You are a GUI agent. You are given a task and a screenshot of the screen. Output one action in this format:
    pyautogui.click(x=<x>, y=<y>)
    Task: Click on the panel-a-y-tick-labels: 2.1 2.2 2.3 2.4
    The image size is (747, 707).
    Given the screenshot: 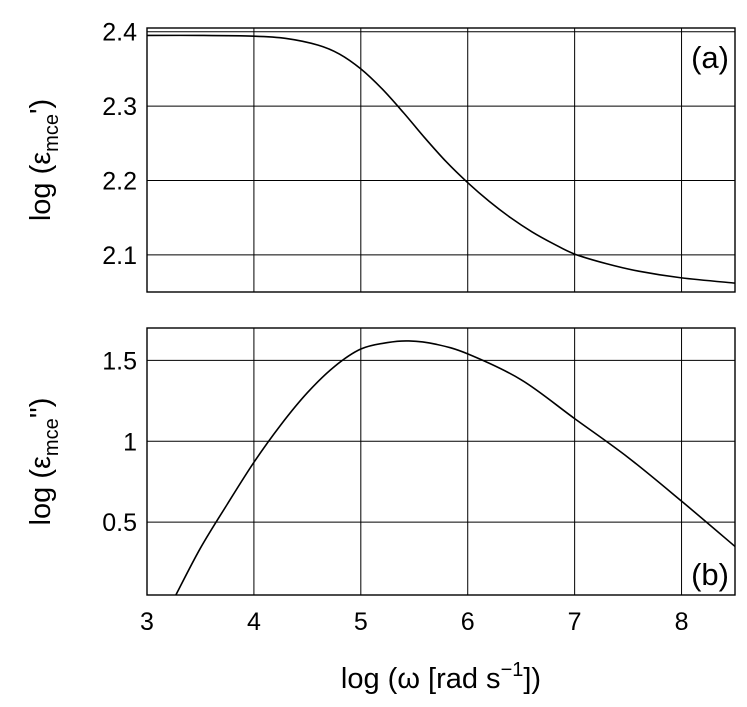 What is the action you would take?
    pyautogui.click(x=119, y=144)
    